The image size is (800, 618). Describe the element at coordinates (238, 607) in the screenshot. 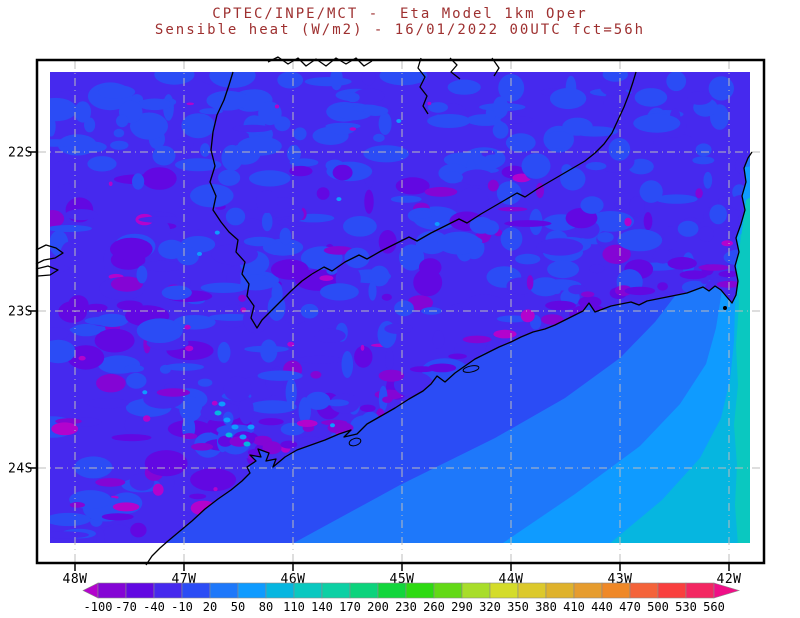

I see `colorbar-label-50: 50` at that location.